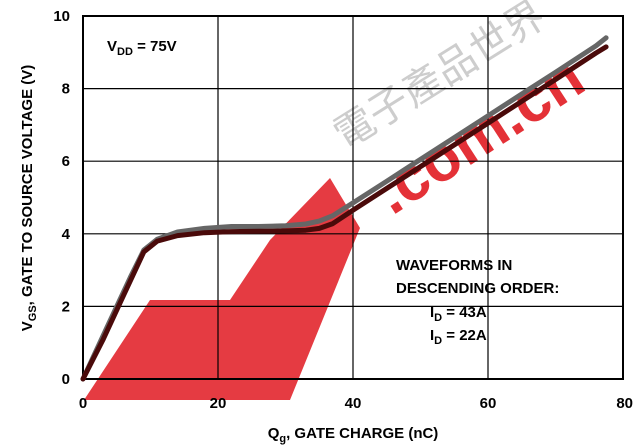 The image size is (634, 446). I want to click on x-axis-label: Qg, GATE CHARGE (nC), so click(353, 435).